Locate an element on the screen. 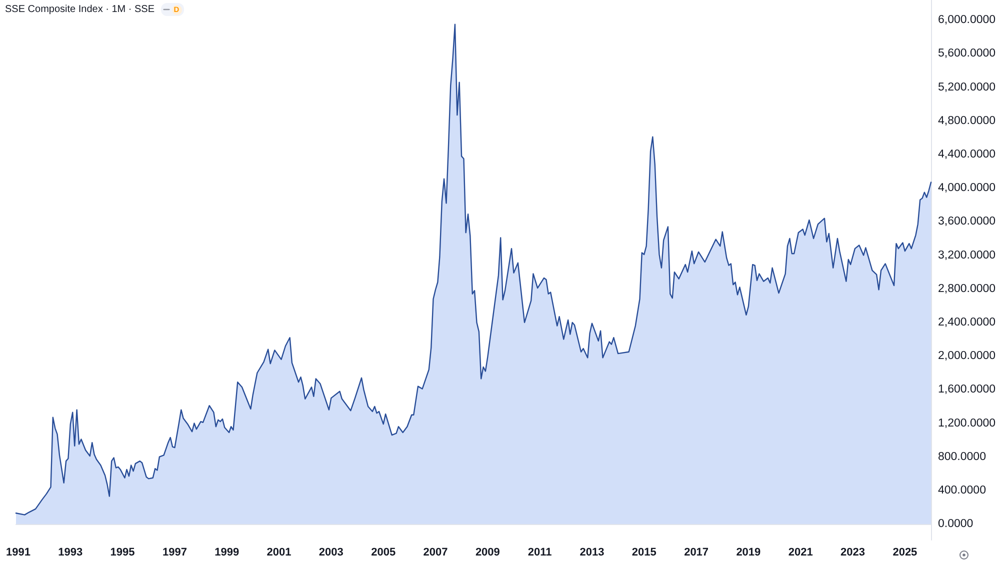  x-tick-label: 2003 is located at coordinates (331, 552).